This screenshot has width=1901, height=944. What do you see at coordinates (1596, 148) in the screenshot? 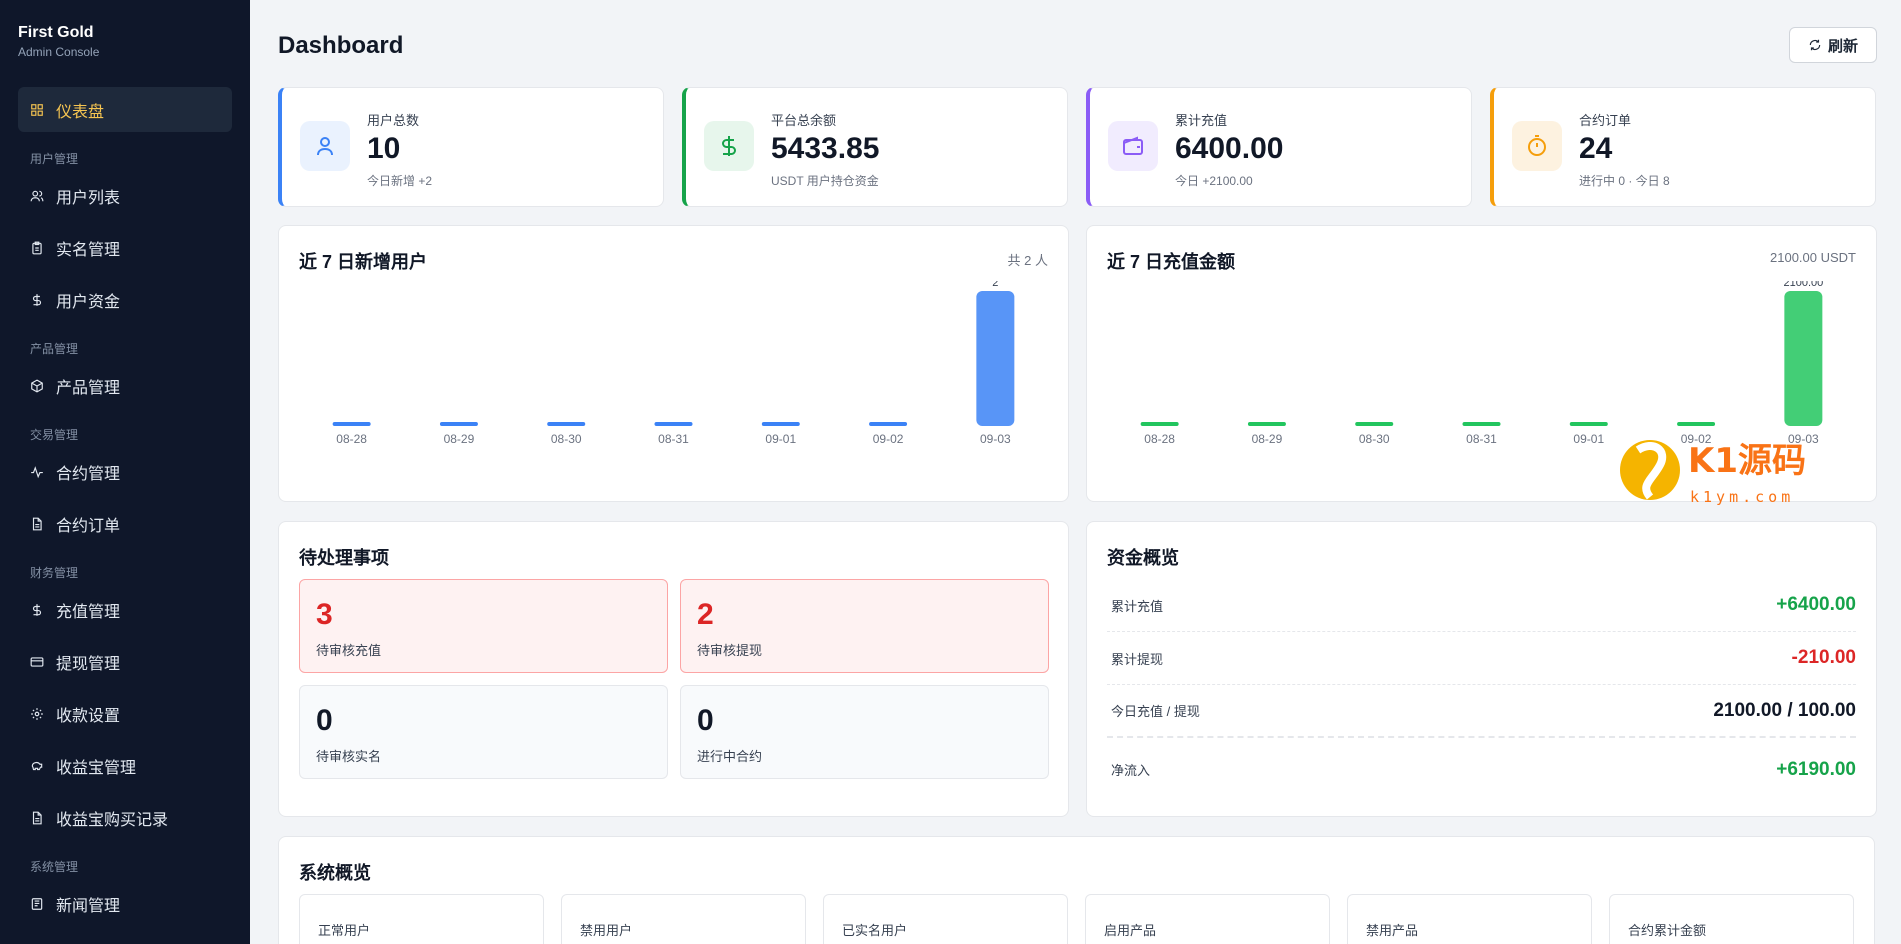
I see `stat-value: 24` at bounding box center [1596, 148].